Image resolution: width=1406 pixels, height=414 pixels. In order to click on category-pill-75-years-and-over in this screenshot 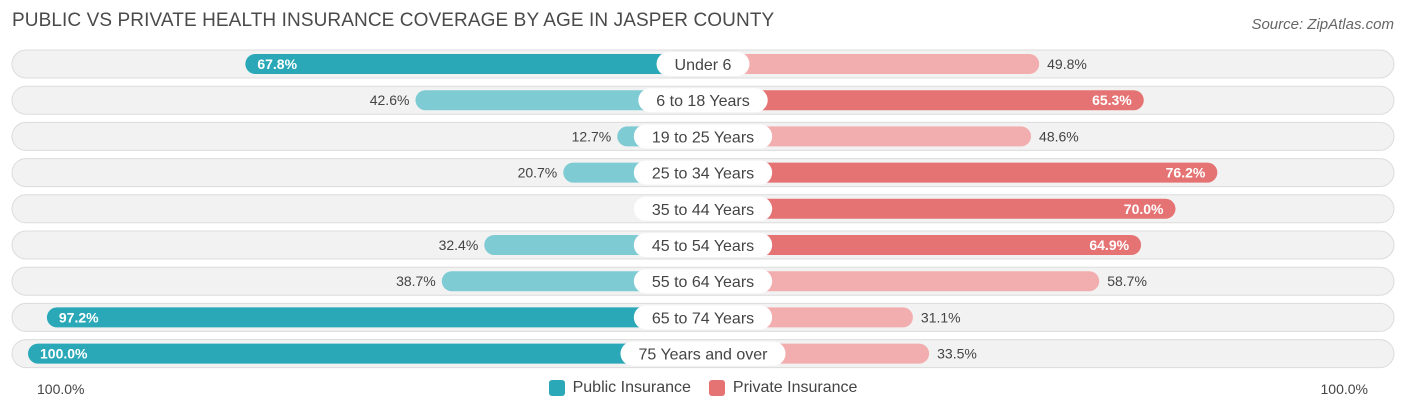, I will do `click(703, 353)`.